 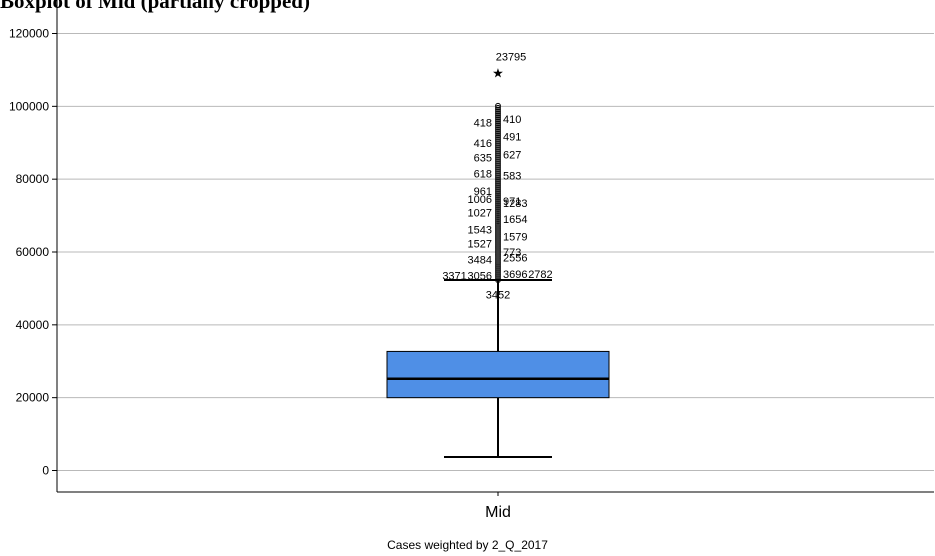 I want to click on chart-heading: Boxplot of Mid (partially cropped), so click(x=155, y=6).